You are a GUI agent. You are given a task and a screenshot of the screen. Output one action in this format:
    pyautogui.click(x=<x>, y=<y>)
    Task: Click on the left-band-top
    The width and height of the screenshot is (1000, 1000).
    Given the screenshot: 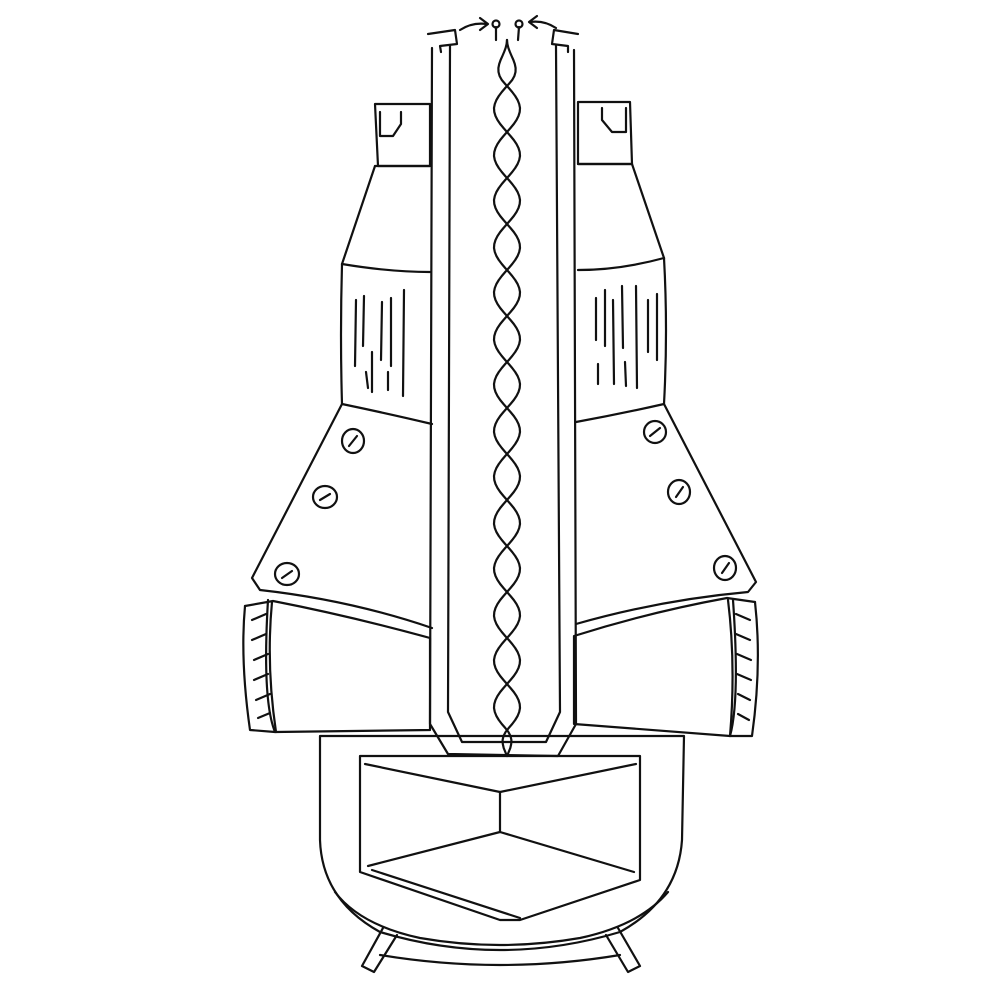 What is the action you would take?
    pyautogui.click(x=386, y=268)
    